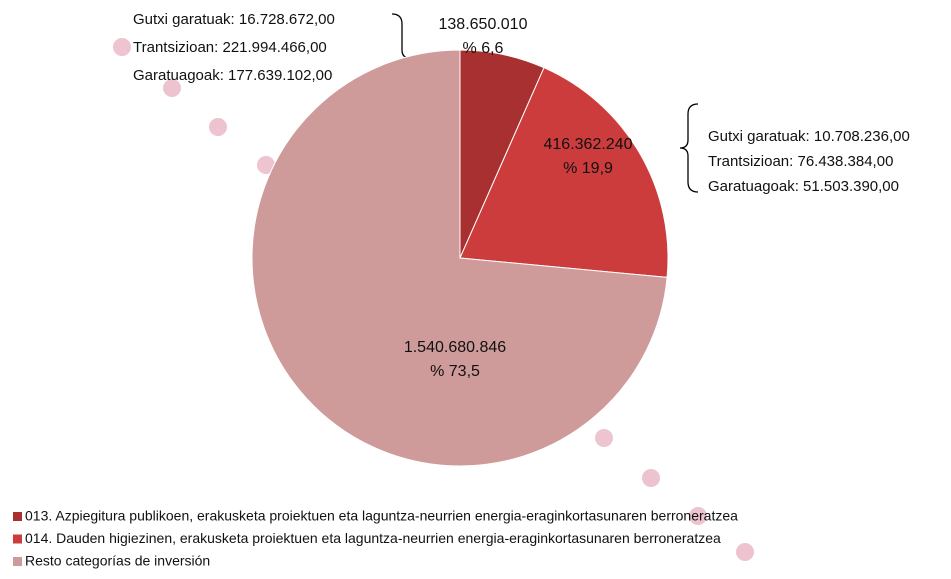 This screenshot has width=951, height=579. What do you see at coordinates (232, 75) in the screenshot?
I see `annotation: Garatuagoak: 177.639.102,00` at bounding box center [232, 75].